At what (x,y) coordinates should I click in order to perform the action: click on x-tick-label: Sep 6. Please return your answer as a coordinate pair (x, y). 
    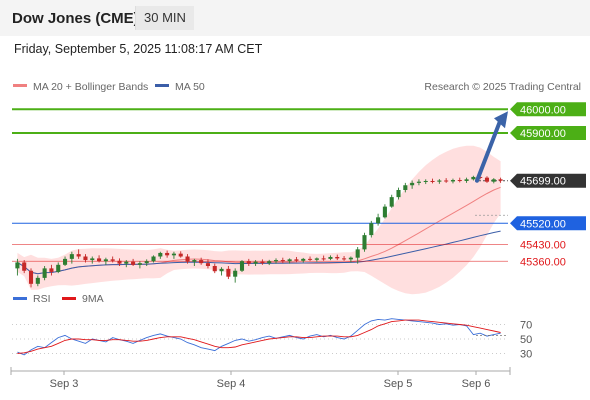
    Looking at the image, I should click on (476, 384).